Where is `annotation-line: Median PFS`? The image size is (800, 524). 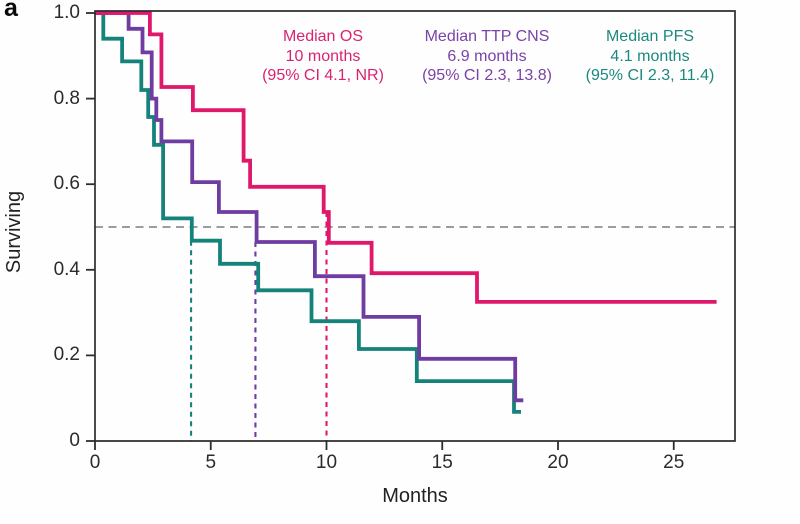 annotation-line: Median PFS is located at coordinates (650, 36).